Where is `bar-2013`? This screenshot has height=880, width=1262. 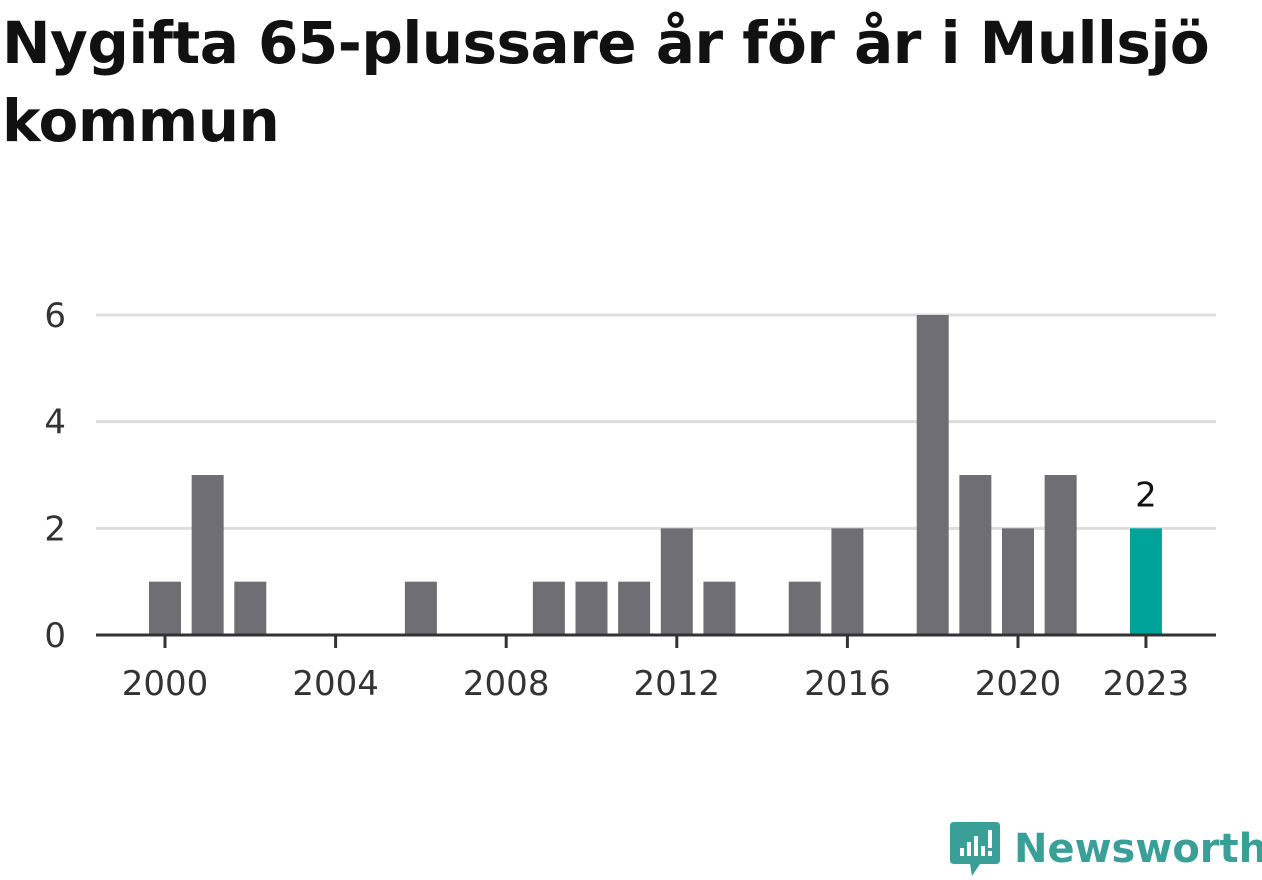
bar-2013 is located at coordinates (719, 608).